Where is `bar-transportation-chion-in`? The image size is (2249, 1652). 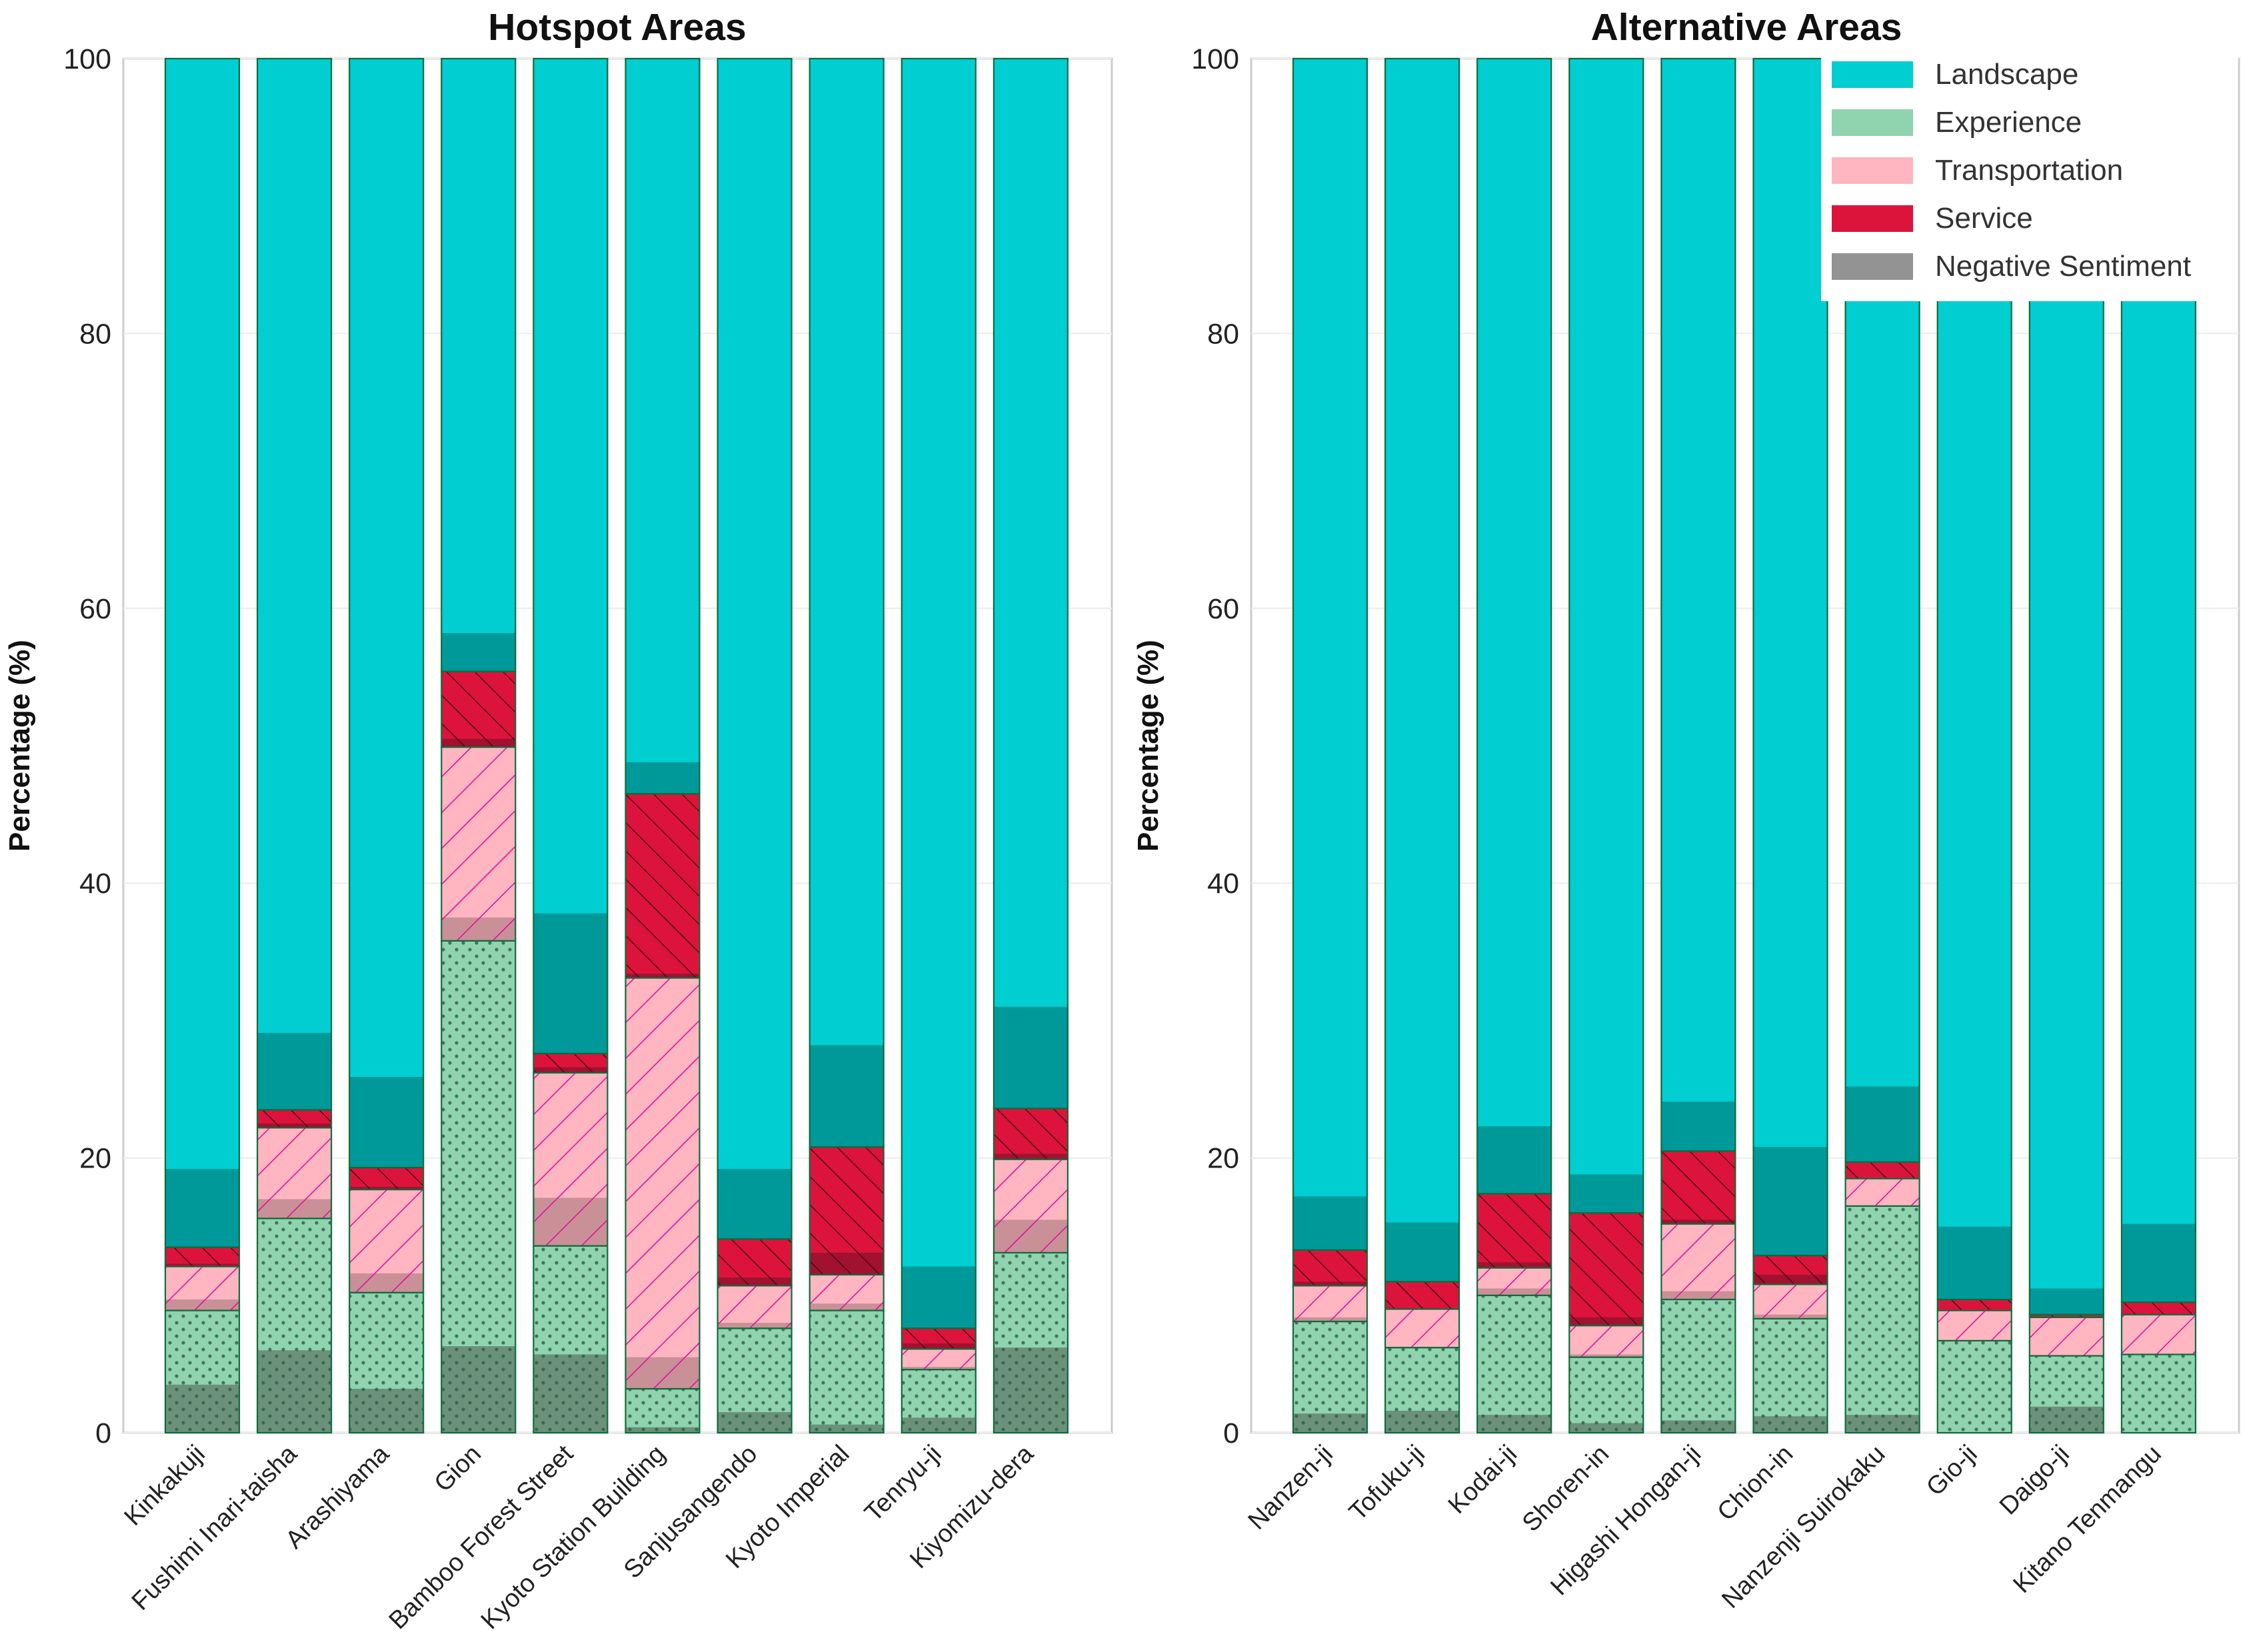 bar-transportation-chion-in is located at coordinates (1790, 1301).